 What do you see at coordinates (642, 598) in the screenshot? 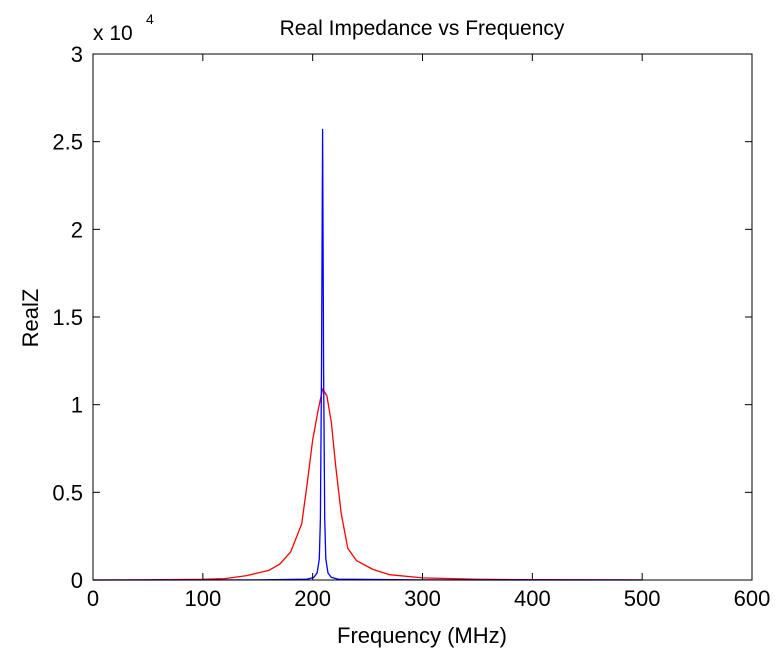
I see `x-tick-label: 500` at bounding box center [642, 598].